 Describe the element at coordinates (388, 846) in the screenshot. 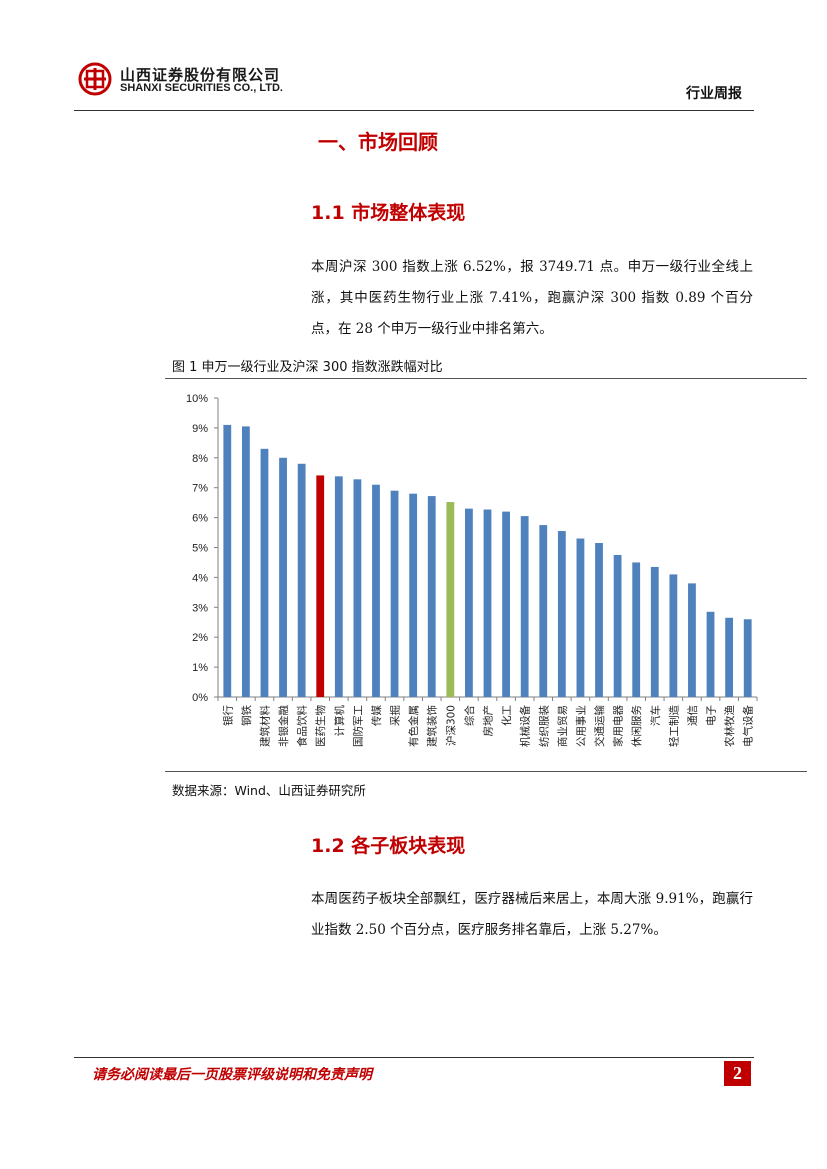

I see `subsection-heading-sub-sectors: 1.2 各子板块表现` at that location.